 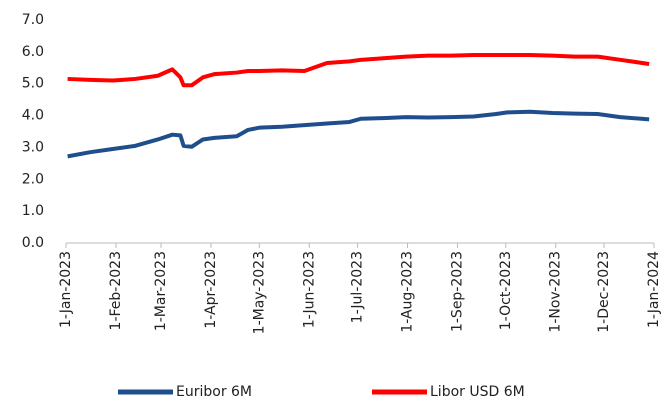 I want to click on x-tick-label: 1-Jun-2023, so click(x=309, y=289).